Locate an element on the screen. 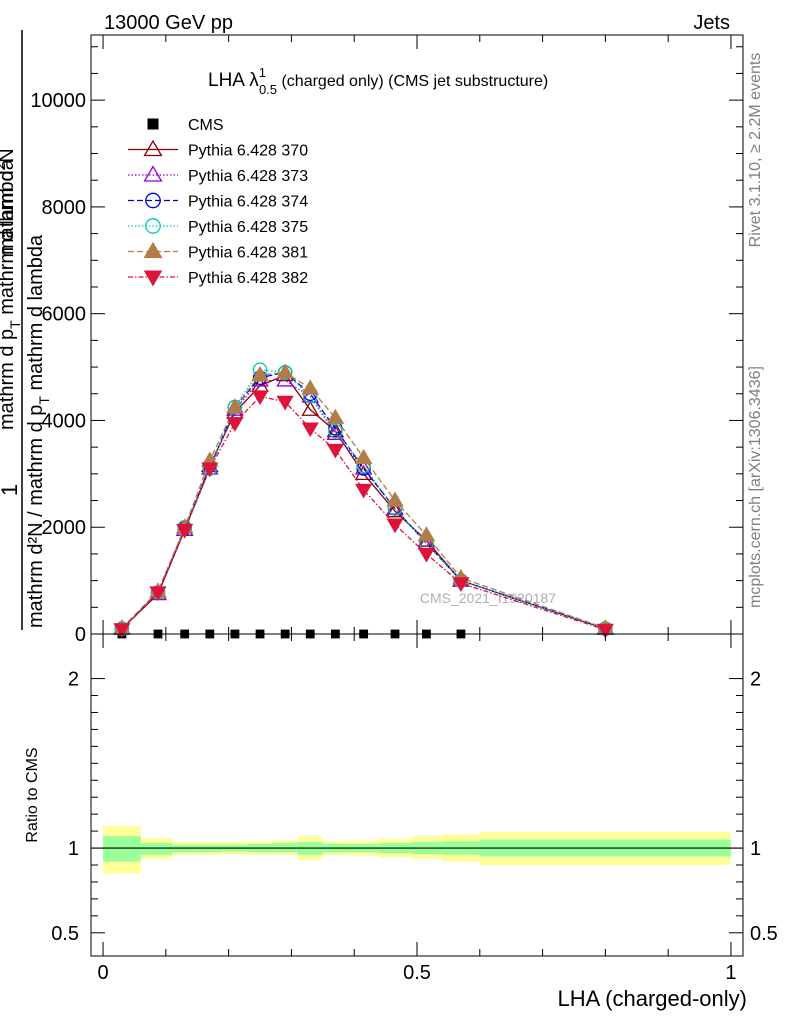 Image resolution: width=786 pixels, height=1024 pixels. y-label-num-pre: mathrm d is located at coordinates (9, 213).